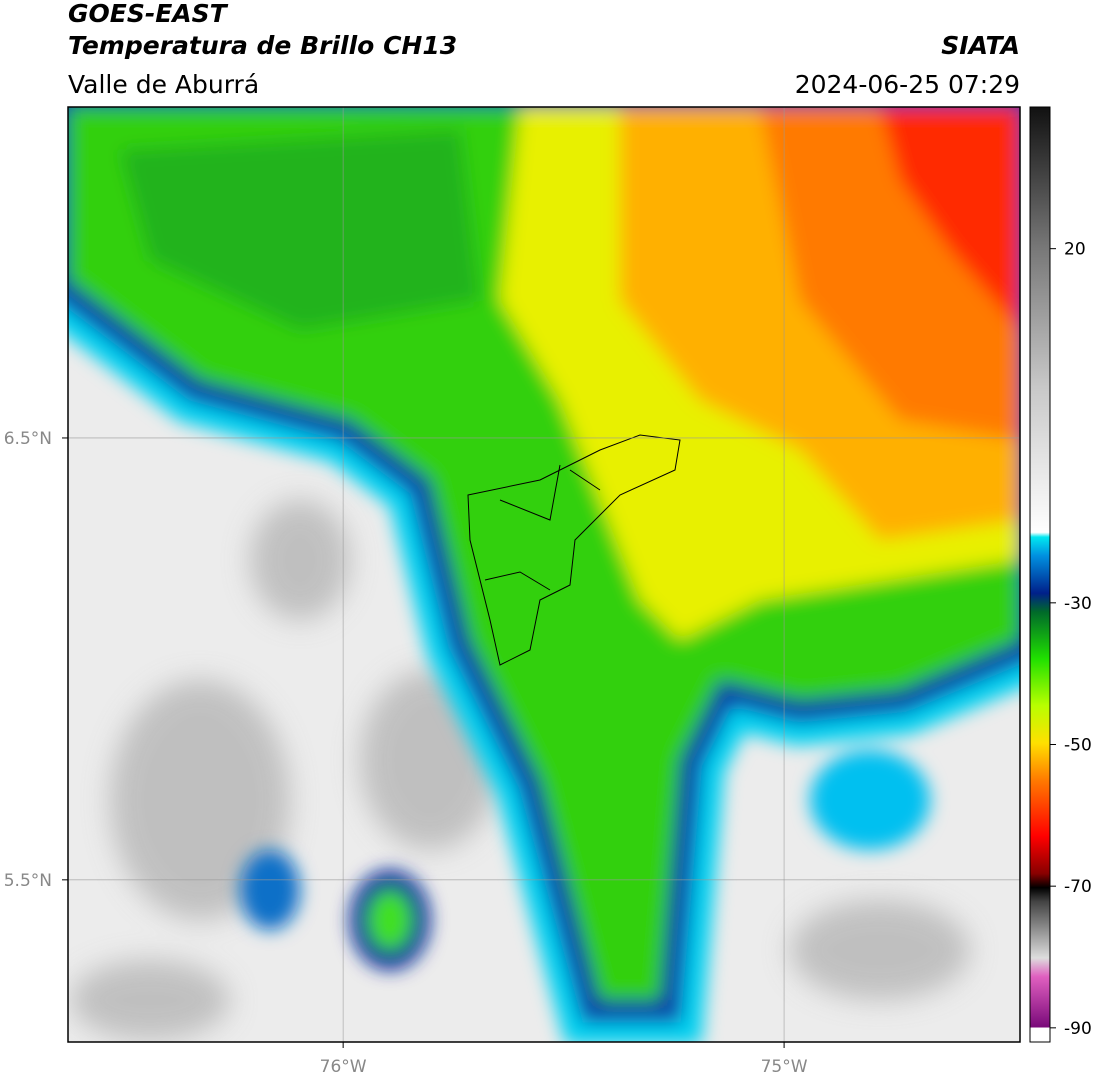  I want to click on y-tick-label: 5.5°N, so click(28, 881).